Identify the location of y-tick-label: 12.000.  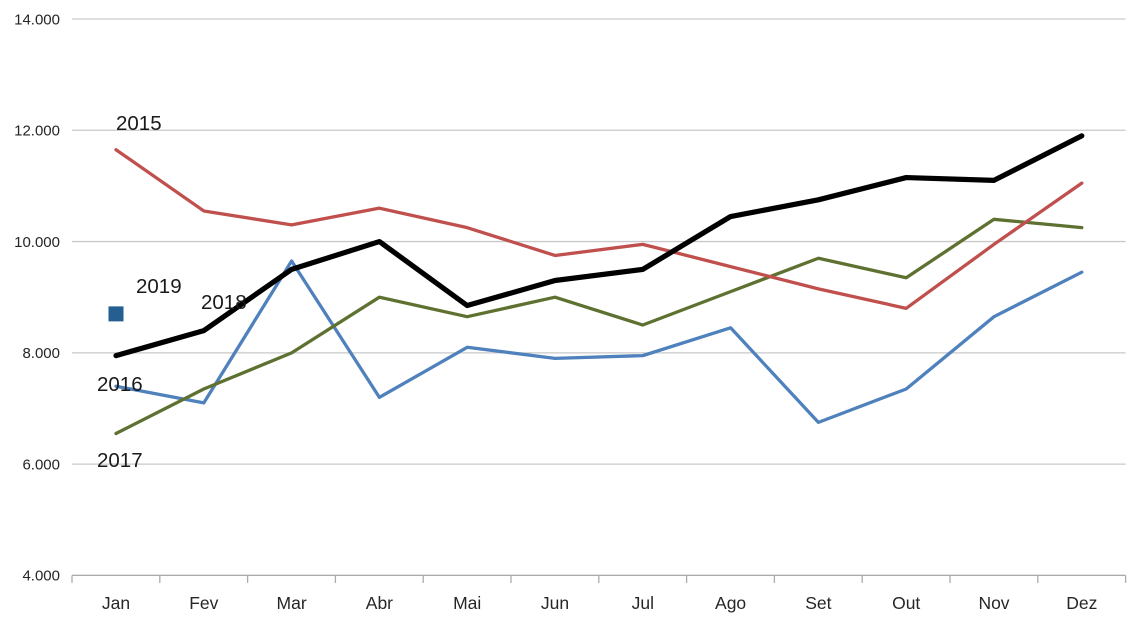
(37, 131).